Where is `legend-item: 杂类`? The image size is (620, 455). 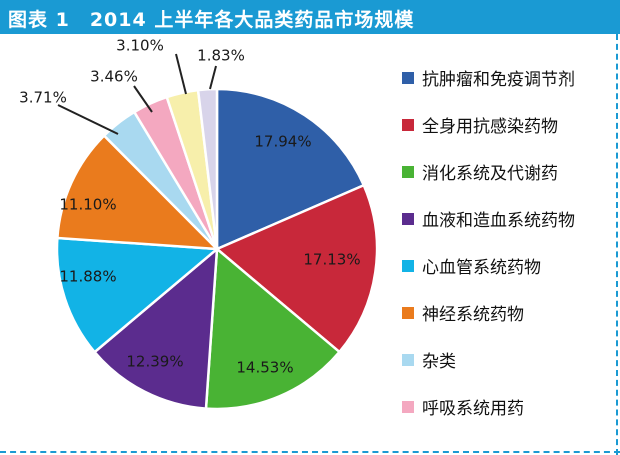 legend-item: 杂类 is located at coordinates (504, 370).